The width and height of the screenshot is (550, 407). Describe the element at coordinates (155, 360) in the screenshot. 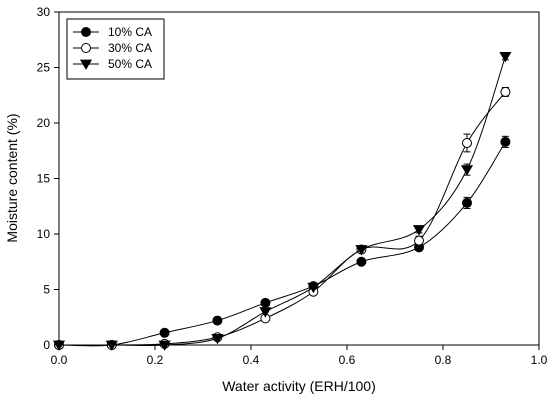

I see `x-tick-label: 0.2` at that location.